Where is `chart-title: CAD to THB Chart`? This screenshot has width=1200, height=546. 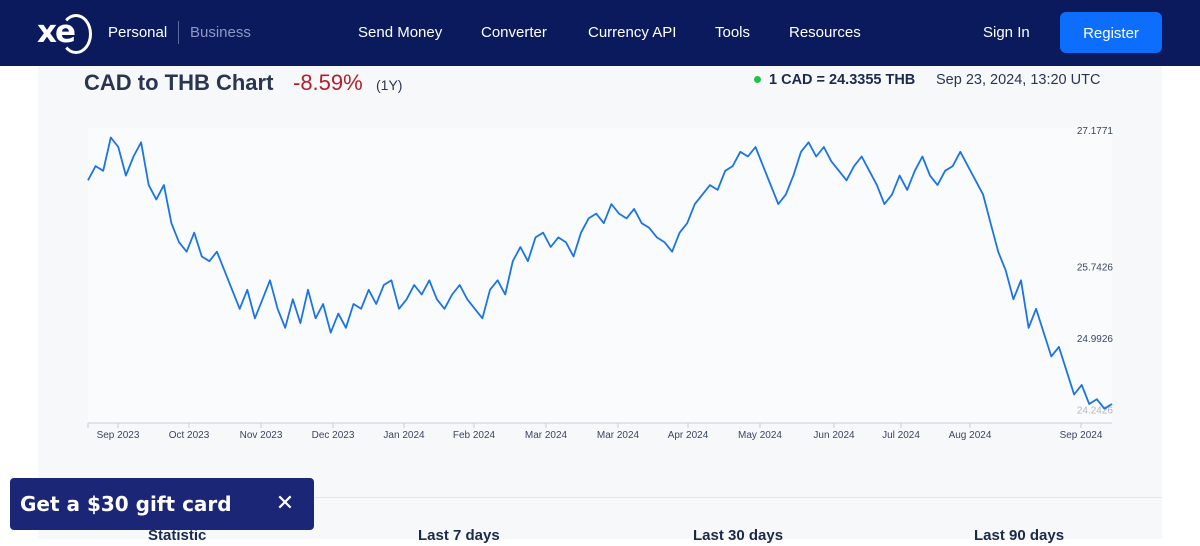
chart-title: CAD to THB Chart is located at coordinates (179, 82).